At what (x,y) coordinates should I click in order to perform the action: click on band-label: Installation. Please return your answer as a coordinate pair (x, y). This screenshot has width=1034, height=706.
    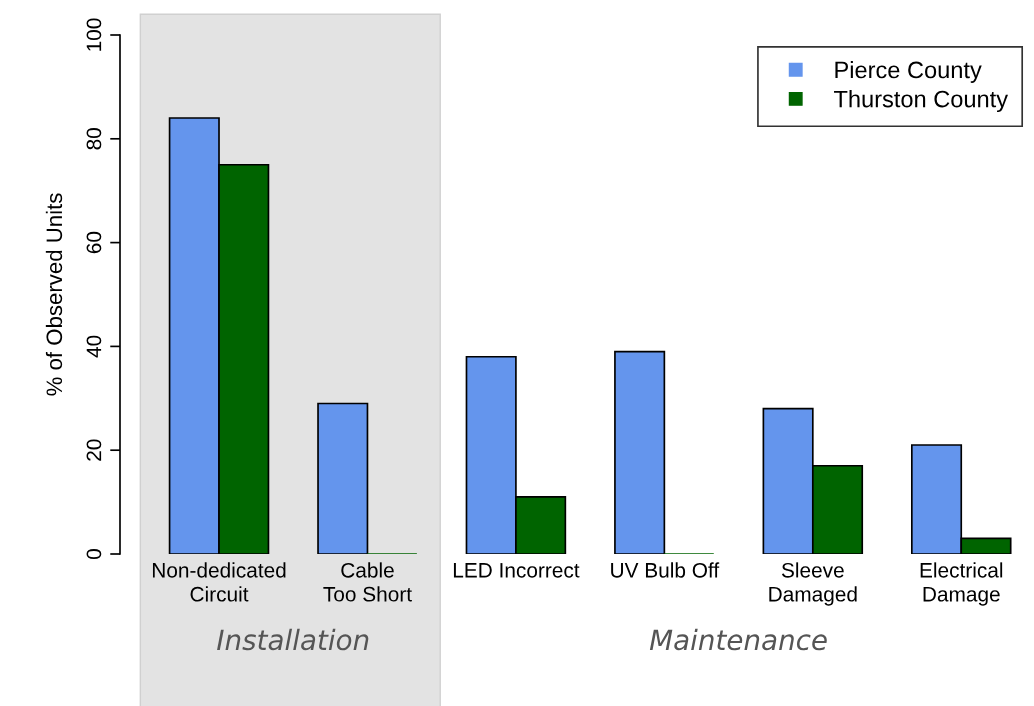
    Looking at the image, I should click on (293, 639).